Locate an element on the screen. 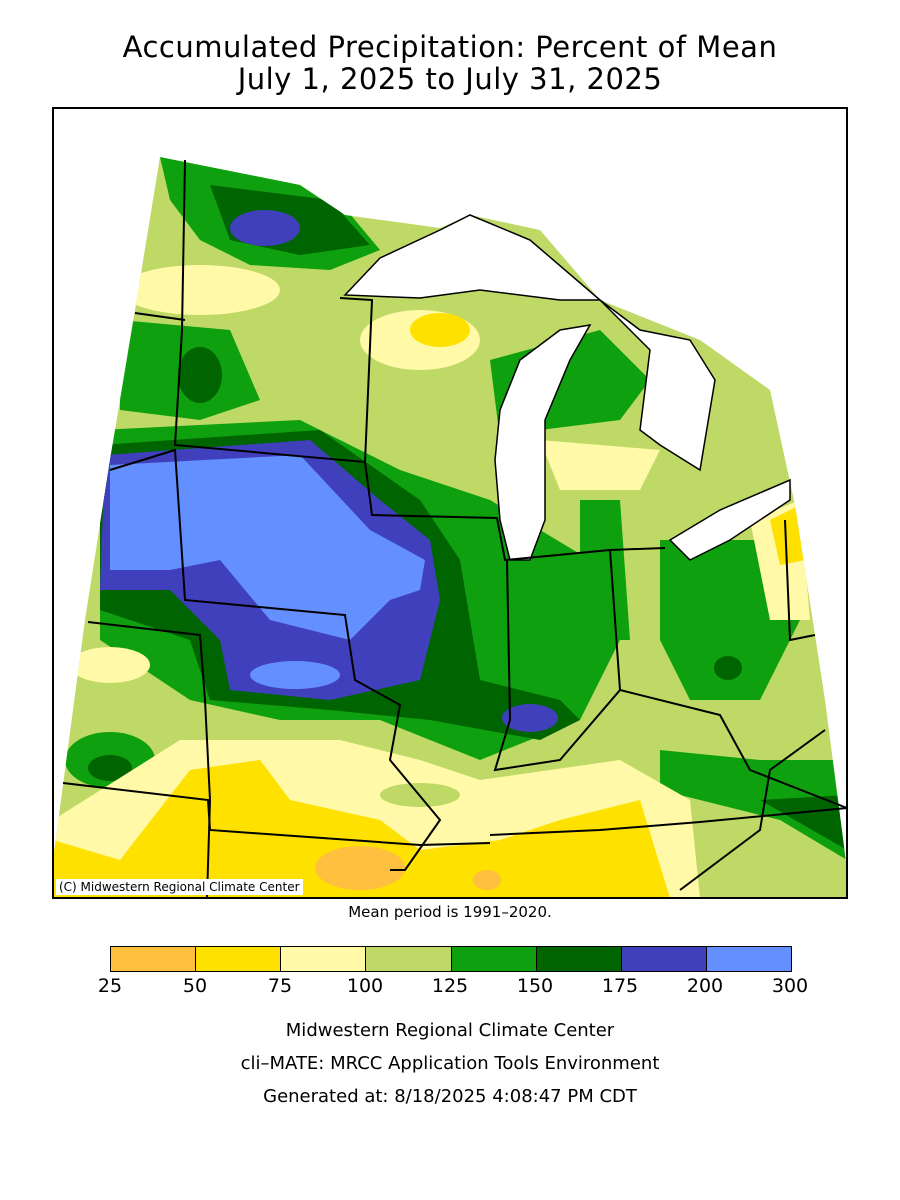 The image size is (900, 1200). footer-generated: Generated at: 8/18/2025 4:08:47 PM CDT is located at coordinates (450, 1096).